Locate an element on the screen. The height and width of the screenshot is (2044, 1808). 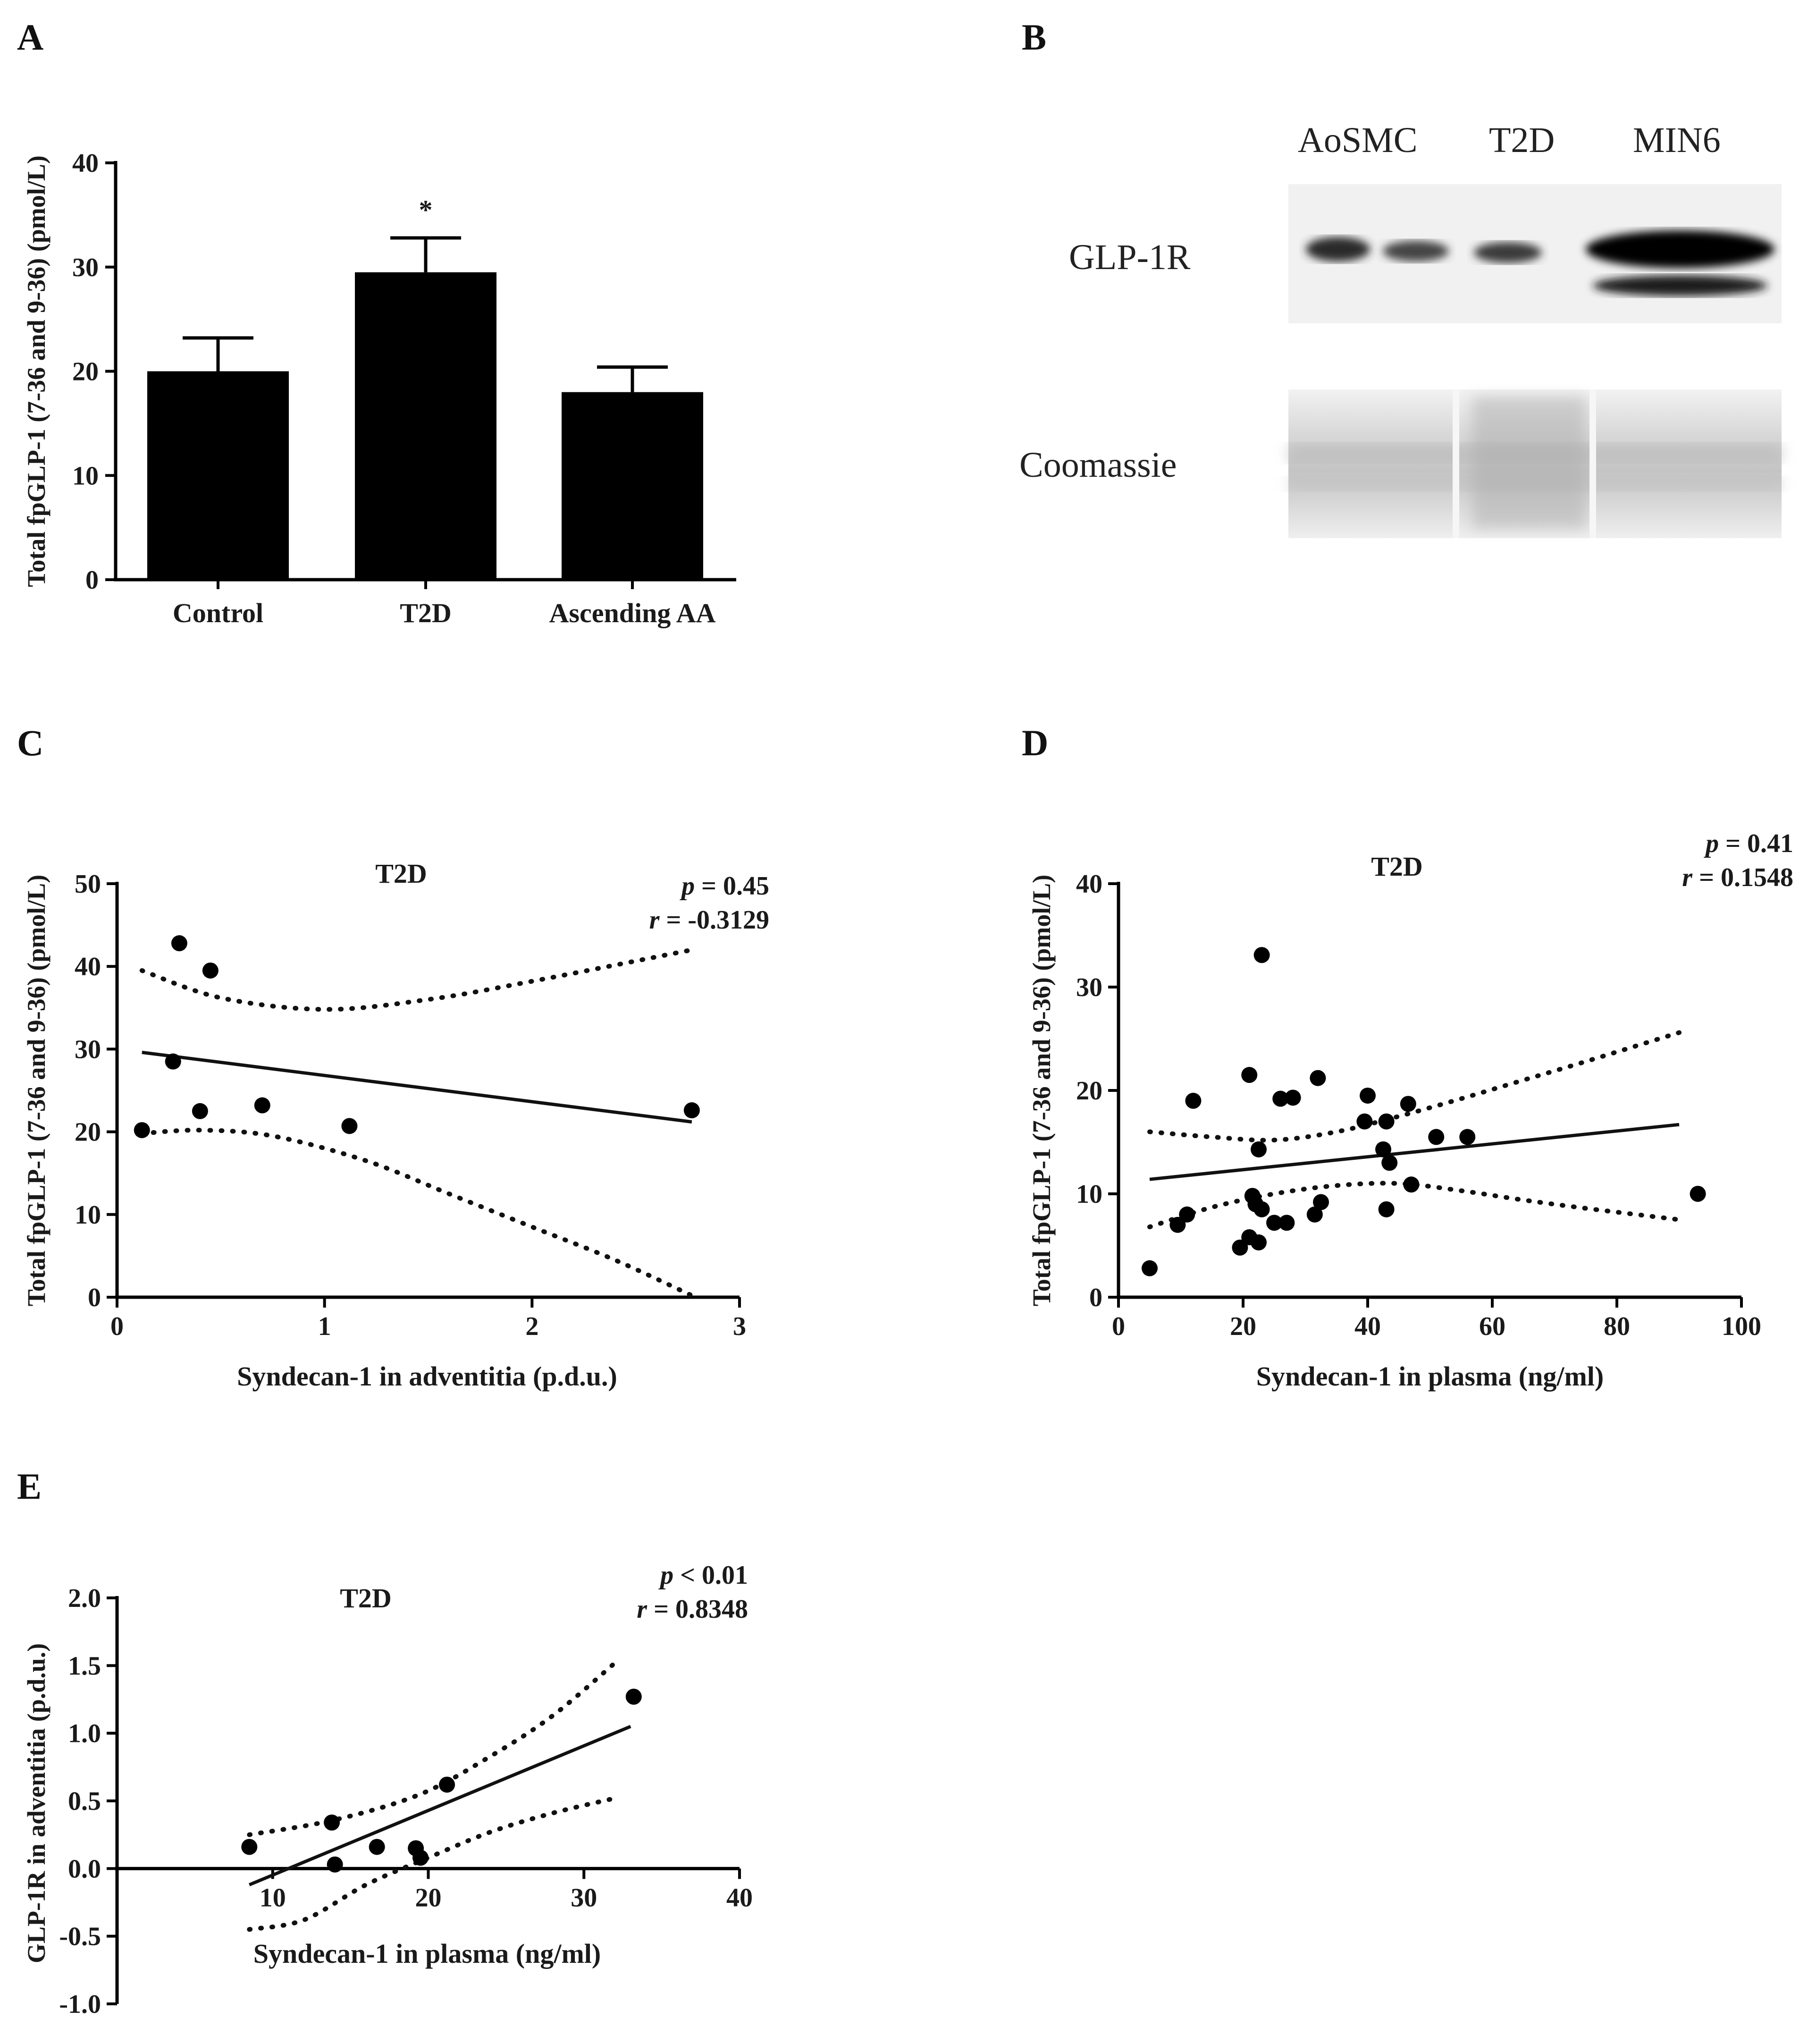
r-value-text: r = 0.1548 is located at coordinates (1737, 878).